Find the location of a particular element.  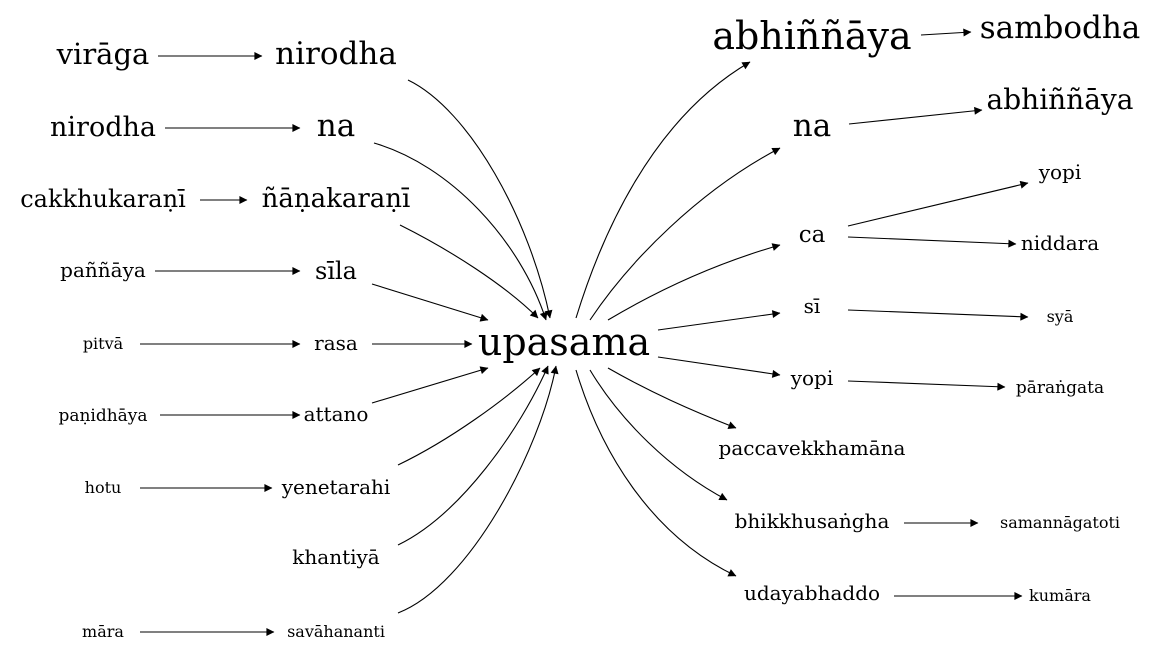

edge-sila-upasama is located at coordinates (430, 302).